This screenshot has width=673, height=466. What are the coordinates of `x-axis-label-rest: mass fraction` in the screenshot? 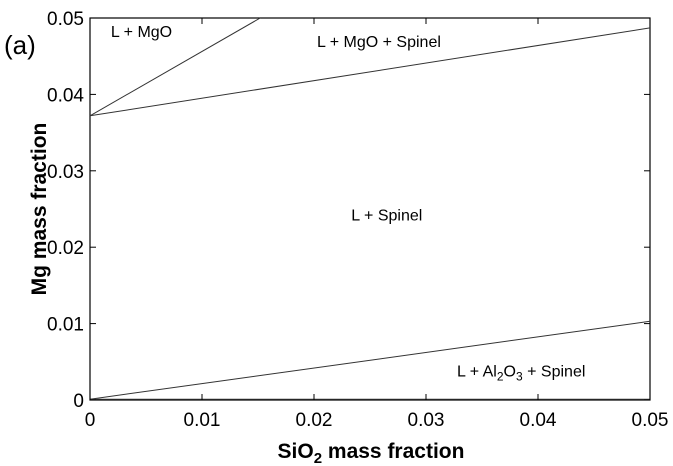 It's located at (393, 451).